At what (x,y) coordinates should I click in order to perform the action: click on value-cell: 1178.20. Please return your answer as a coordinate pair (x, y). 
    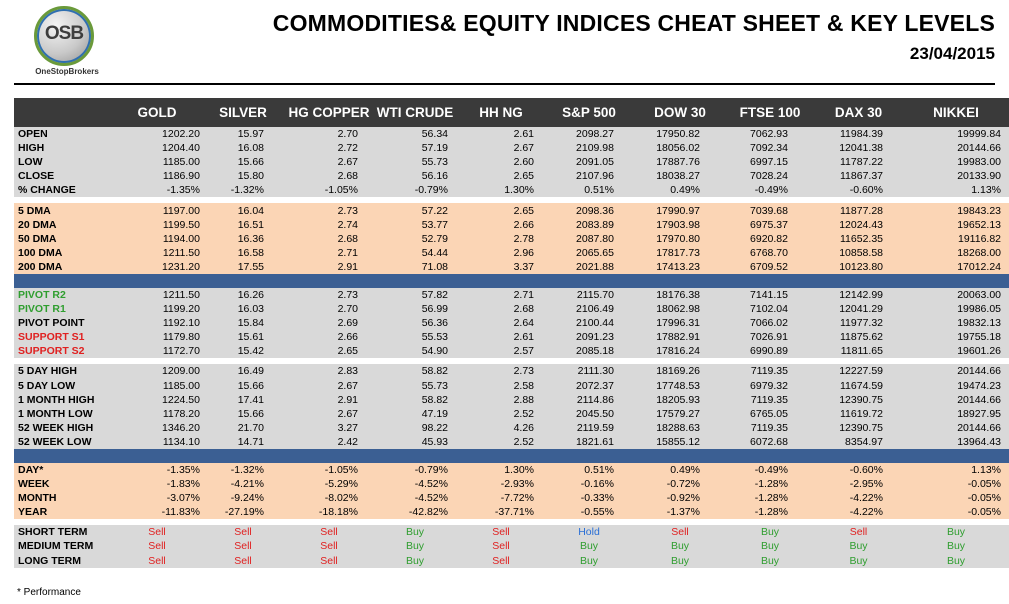
    Looking at the image, I should click on (157, 413).